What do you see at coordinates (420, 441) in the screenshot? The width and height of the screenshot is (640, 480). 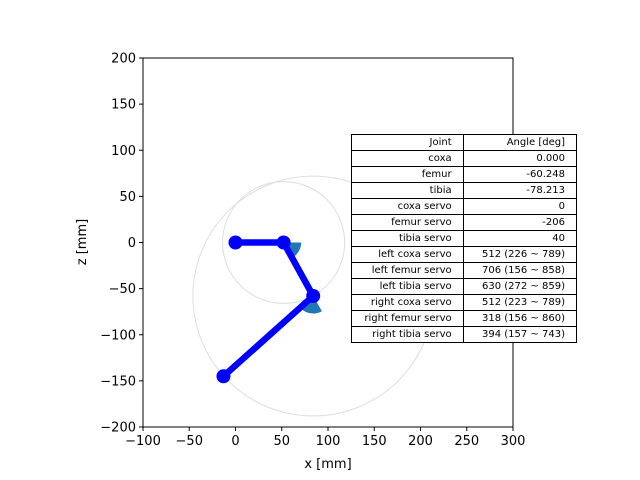 I see `x-tick-label: 200` at bounding box center [420, 441].